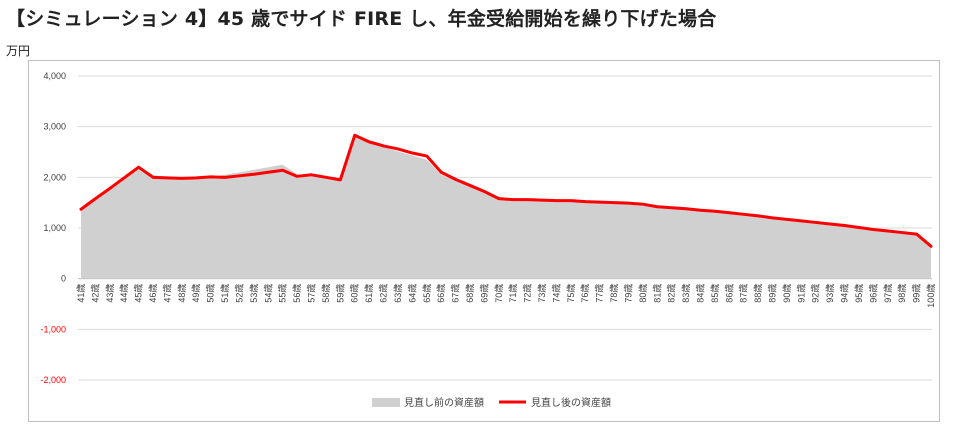 The width and height of the screenshot is (960, 440). What do you see at coordinates (296, 293) in the screenshot?
I see `x-tick-label: 56歳` at bounding box center [296, 293].